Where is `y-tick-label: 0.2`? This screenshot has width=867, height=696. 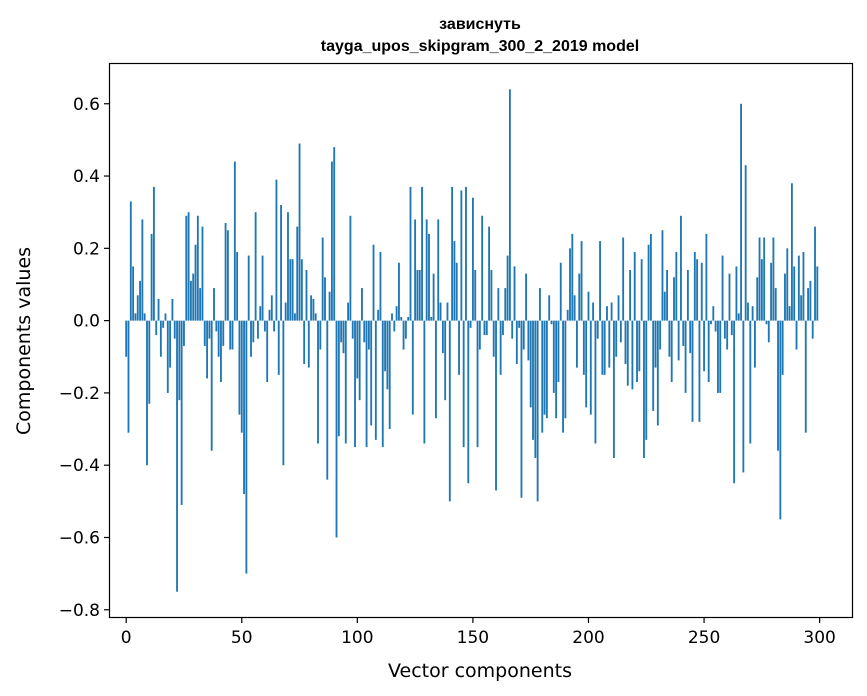 y-tick-label: 0.2 is located at coordinates (86, 249).